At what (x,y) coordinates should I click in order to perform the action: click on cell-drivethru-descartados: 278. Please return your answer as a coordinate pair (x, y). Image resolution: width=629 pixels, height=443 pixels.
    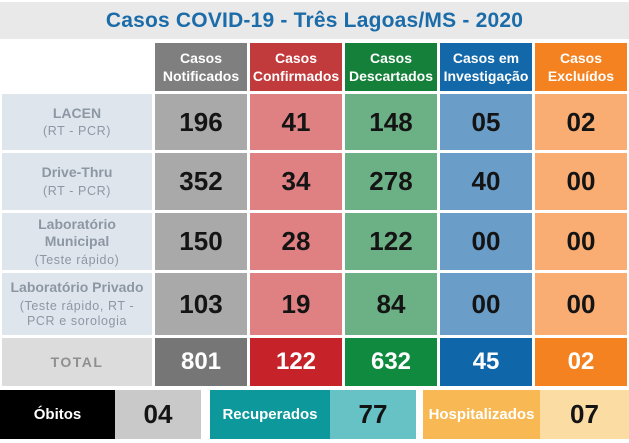
    Looking at the image, I should click on (391, 181).